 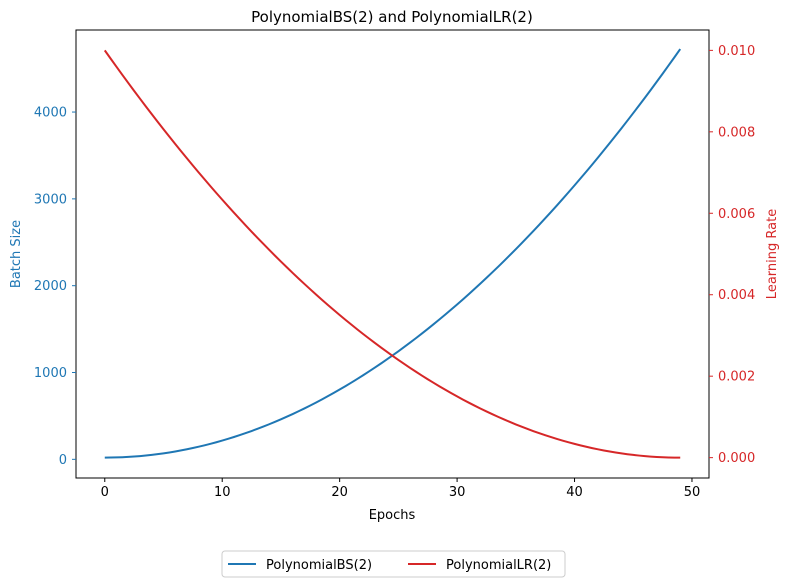 I want to click on right-axis-ticks: 0.000 0.002 0.004 0.006 0.008 0.010, so click(x=732, y=255).